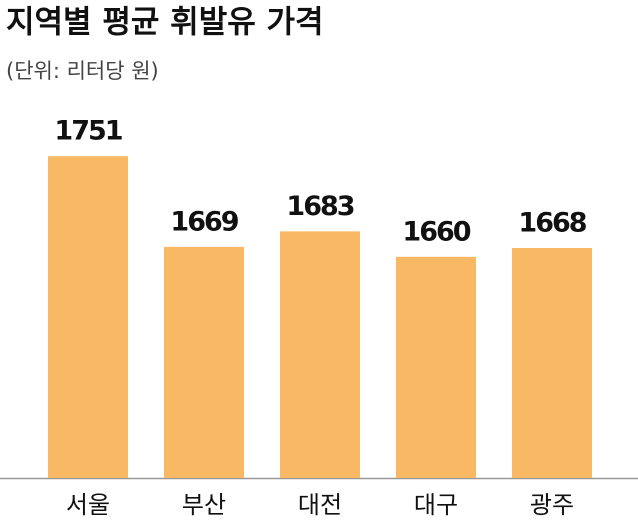  I want to click on x-tick-label: 대전, so click(320, 505).